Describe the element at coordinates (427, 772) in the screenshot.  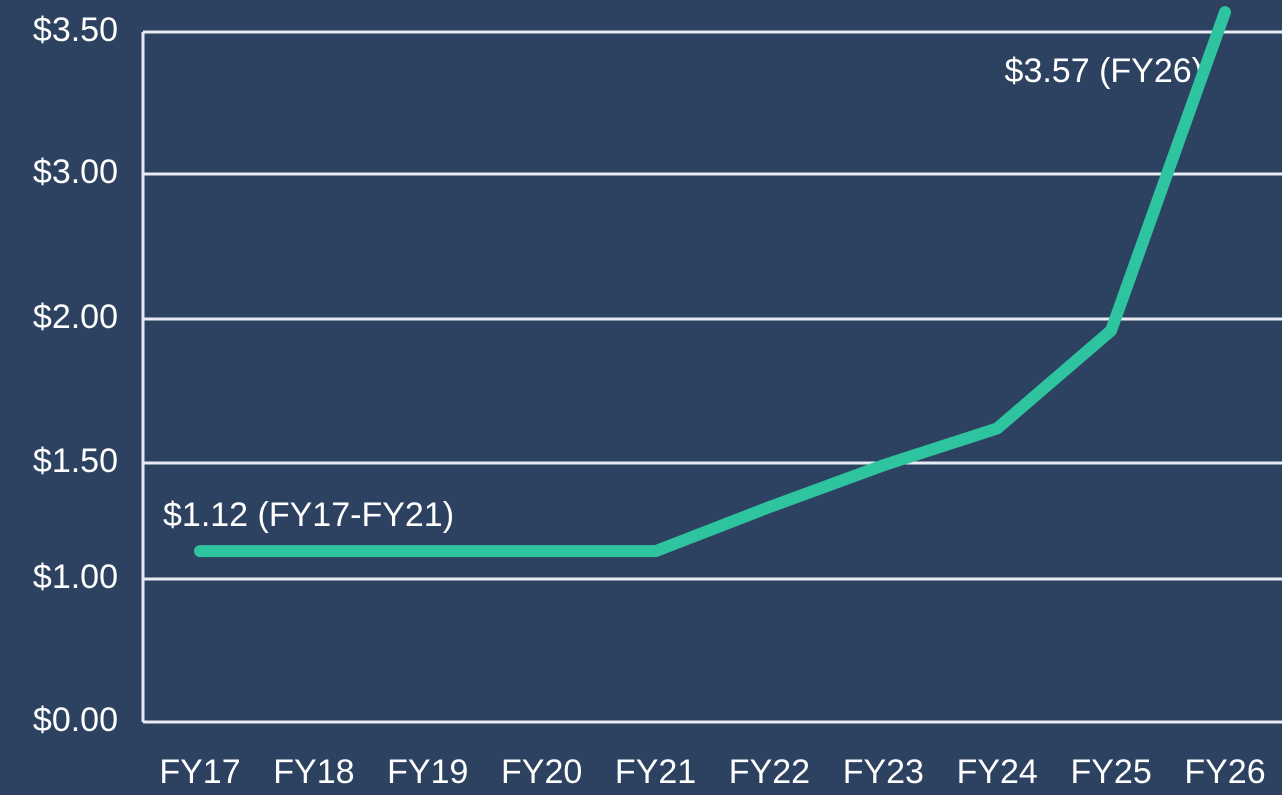
I see `x-tick-label: FY19` at that location.